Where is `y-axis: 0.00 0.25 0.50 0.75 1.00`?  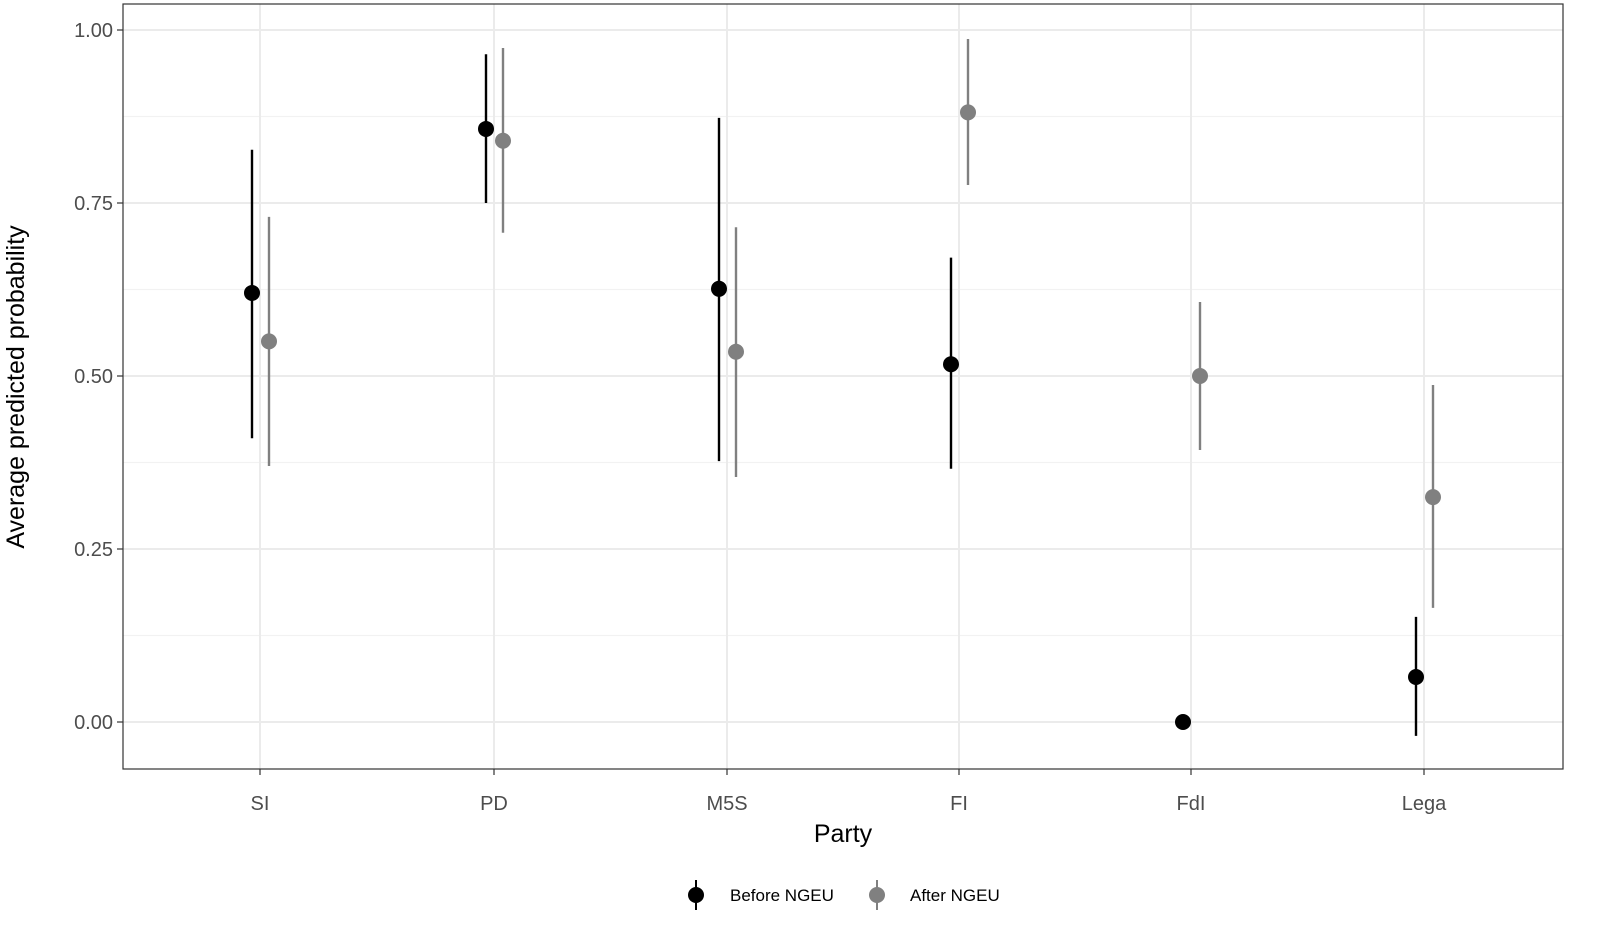
y-axis: 0.00 0.25 0.50 0.75 1.00 is located at coordinates (98, 377).